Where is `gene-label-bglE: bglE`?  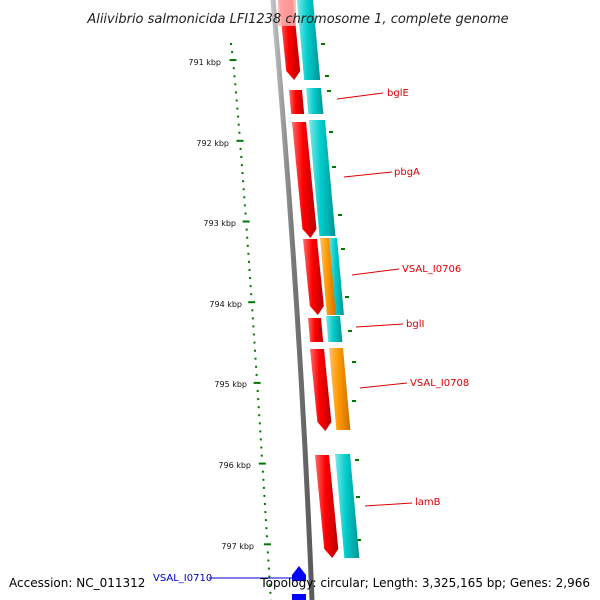
gene-label-bglE: bglE is located at coordinates (398, 93).